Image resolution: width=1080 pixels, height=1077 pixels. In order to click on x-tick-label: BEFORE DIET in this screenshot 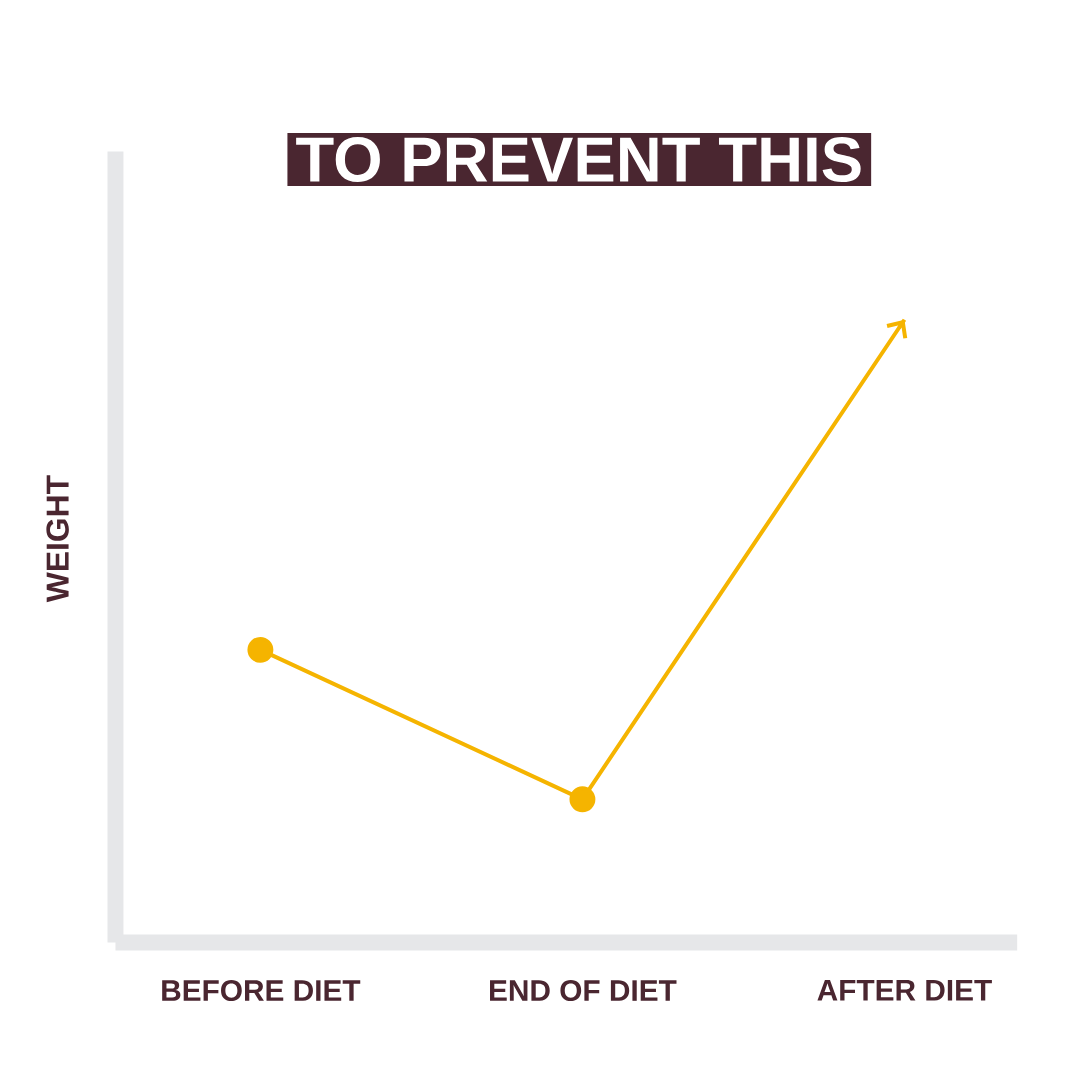, I will do `click(261, 990)`.